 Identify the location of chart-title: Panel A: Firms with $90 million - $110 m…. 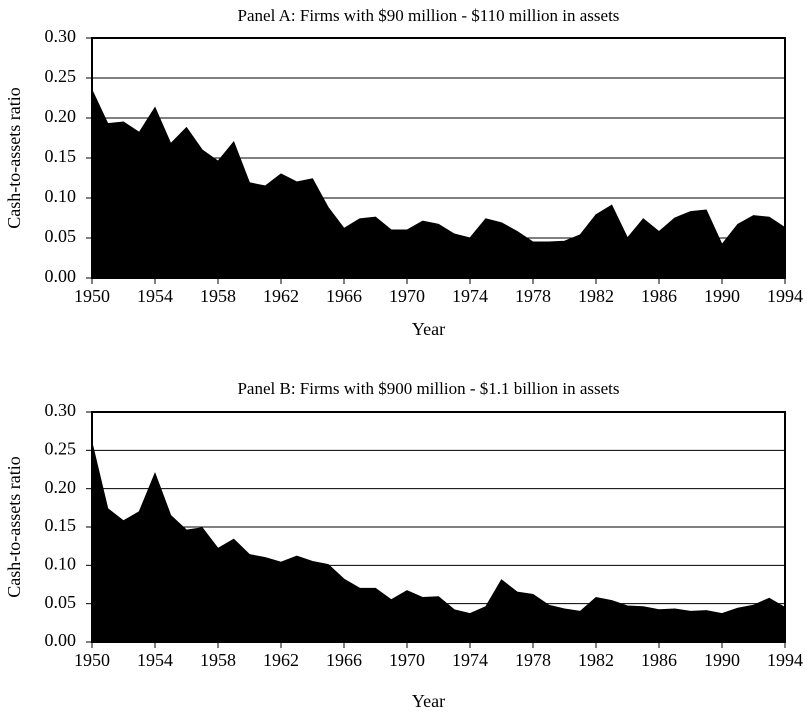
(429, 15).